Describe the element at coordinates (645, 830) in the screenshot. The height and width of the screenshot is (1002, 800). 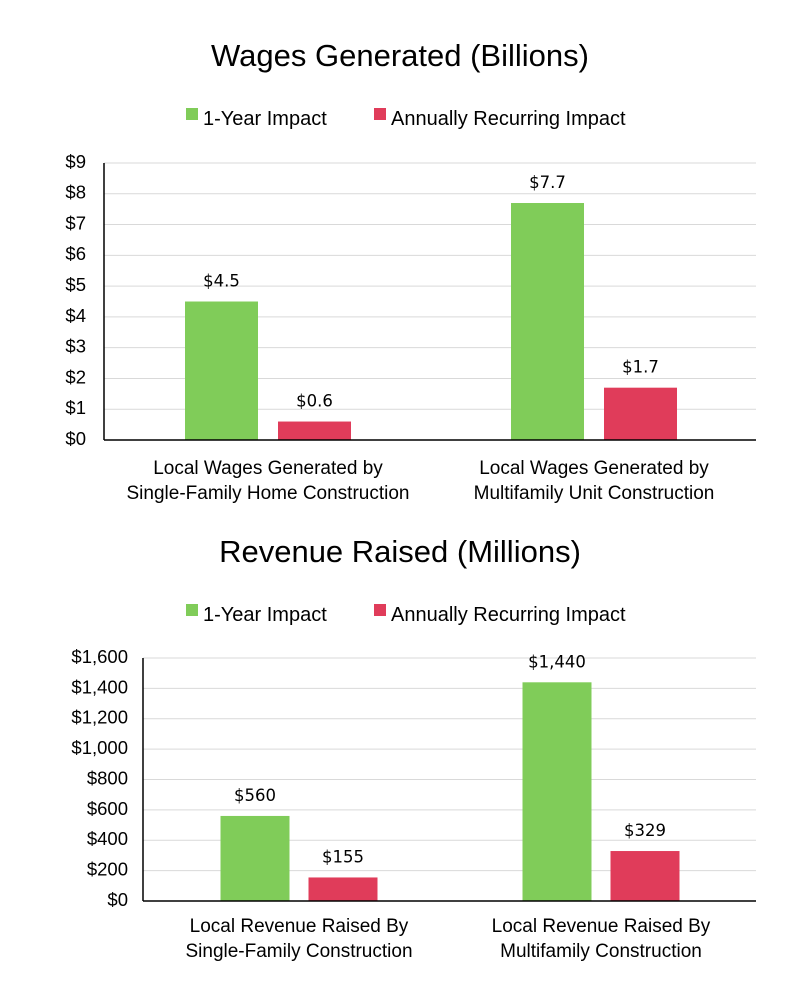
I see `chart2-data-label: $329` at that location.